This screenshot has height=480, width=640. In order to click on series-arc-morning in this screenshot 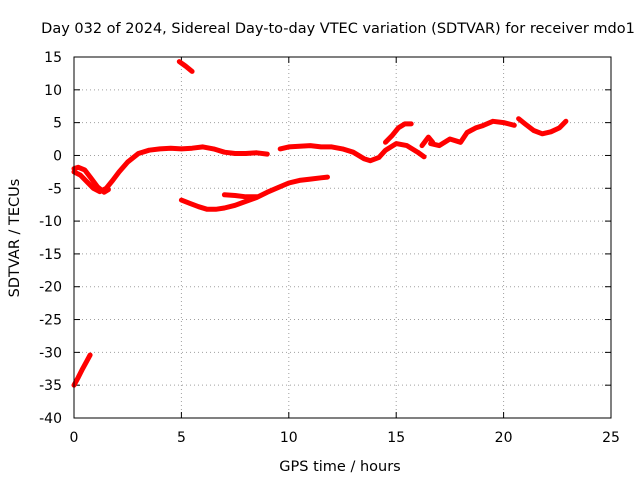, I will do `click(170, 169)`.